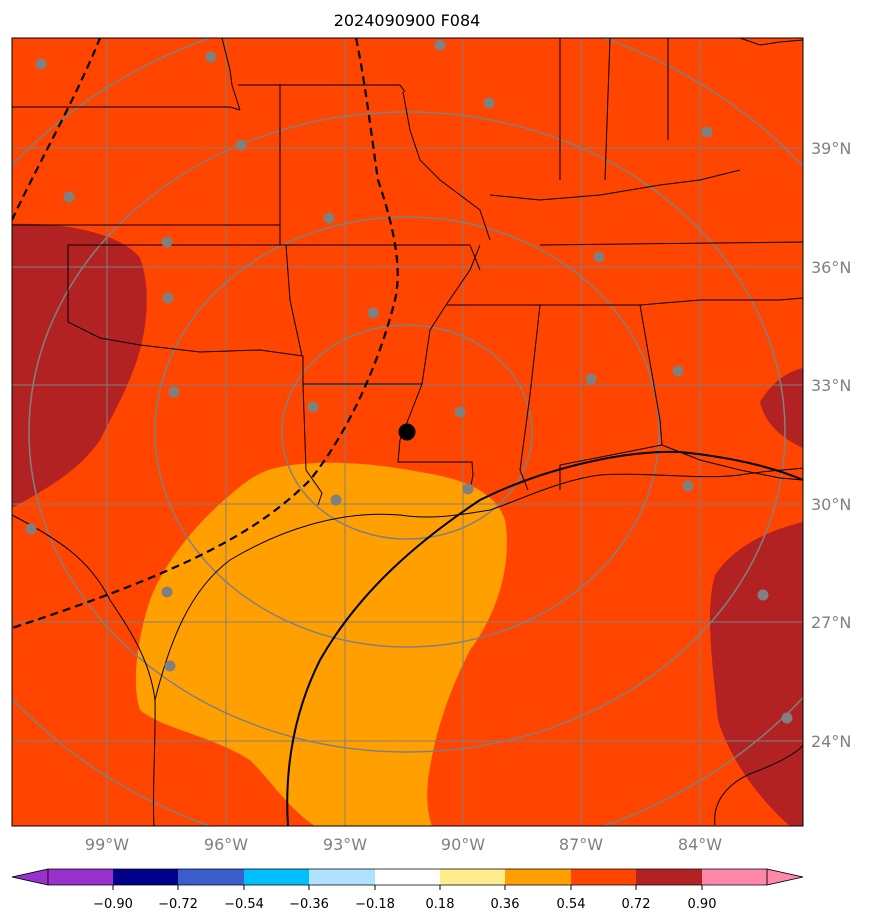 This screenshot has width=873, height=924. Describe the element at coordinates (375, 904) in the screenshot. I see `colorbar-tick-label: −0.18` at that location.